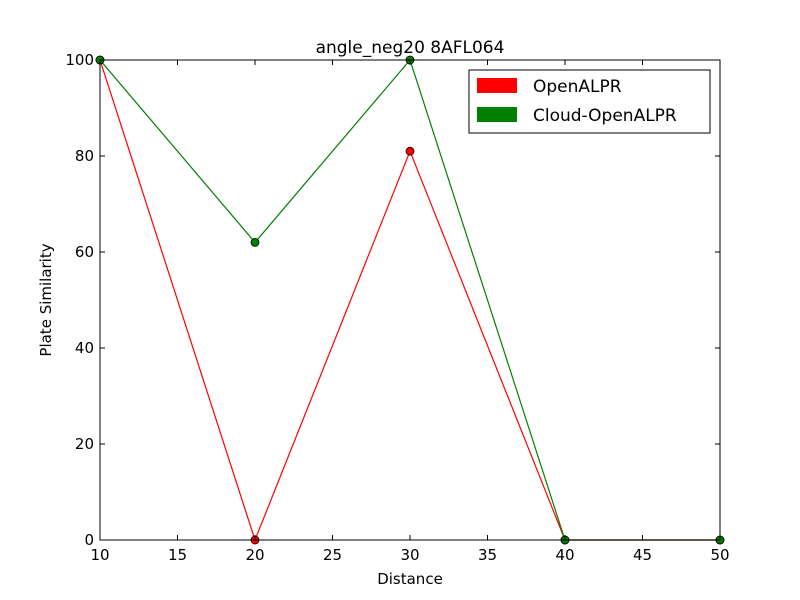 The width and height of the screenshot is (800, 600). I want to click on x-tick-label: 40, so click(564, 555).